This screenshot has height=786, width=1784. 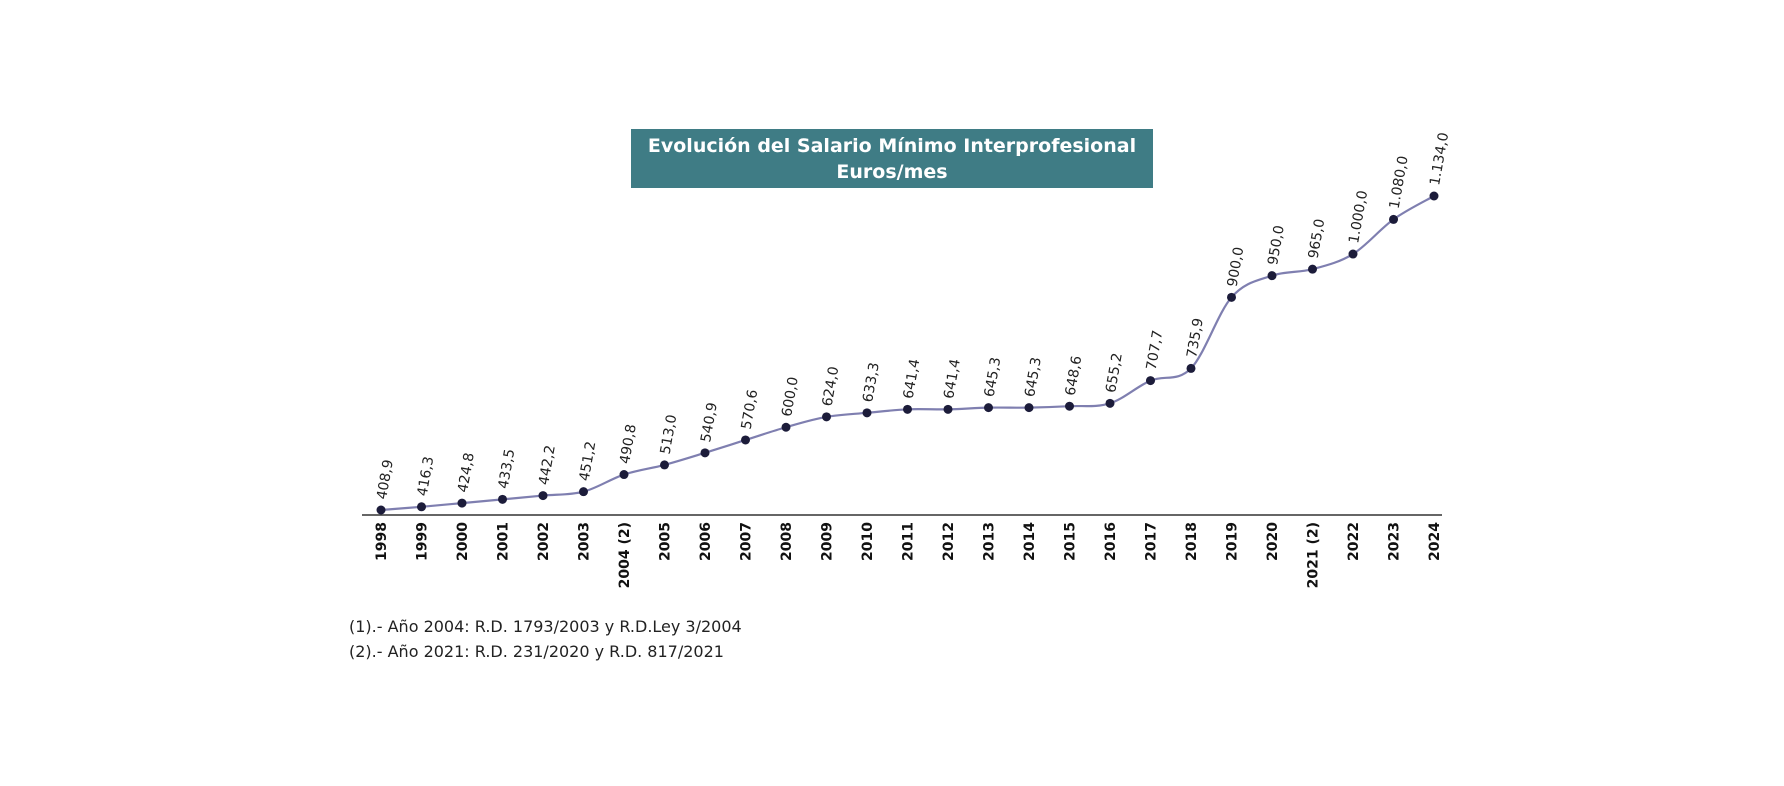 I want to click on x-tick-label: 2019, so click(x=1233, y=541).